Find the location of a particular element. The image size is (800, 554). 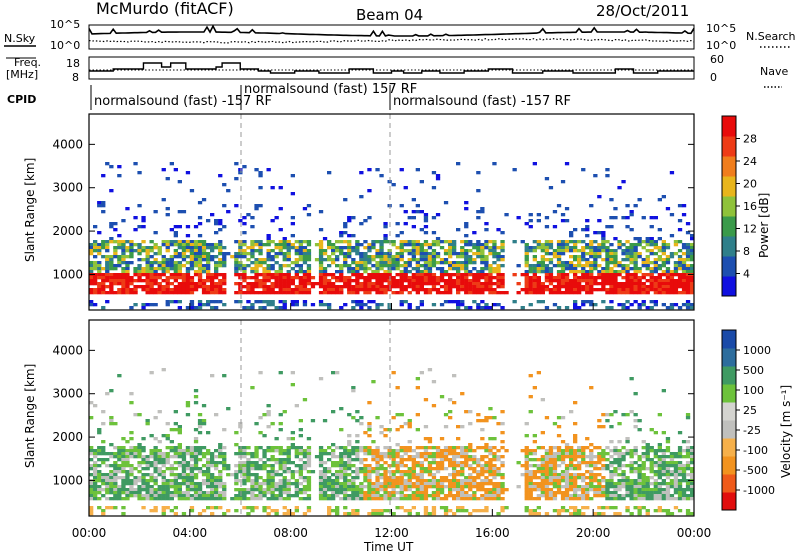

x-tick-label-5: 20:00 is located at coordinates (593, 533).